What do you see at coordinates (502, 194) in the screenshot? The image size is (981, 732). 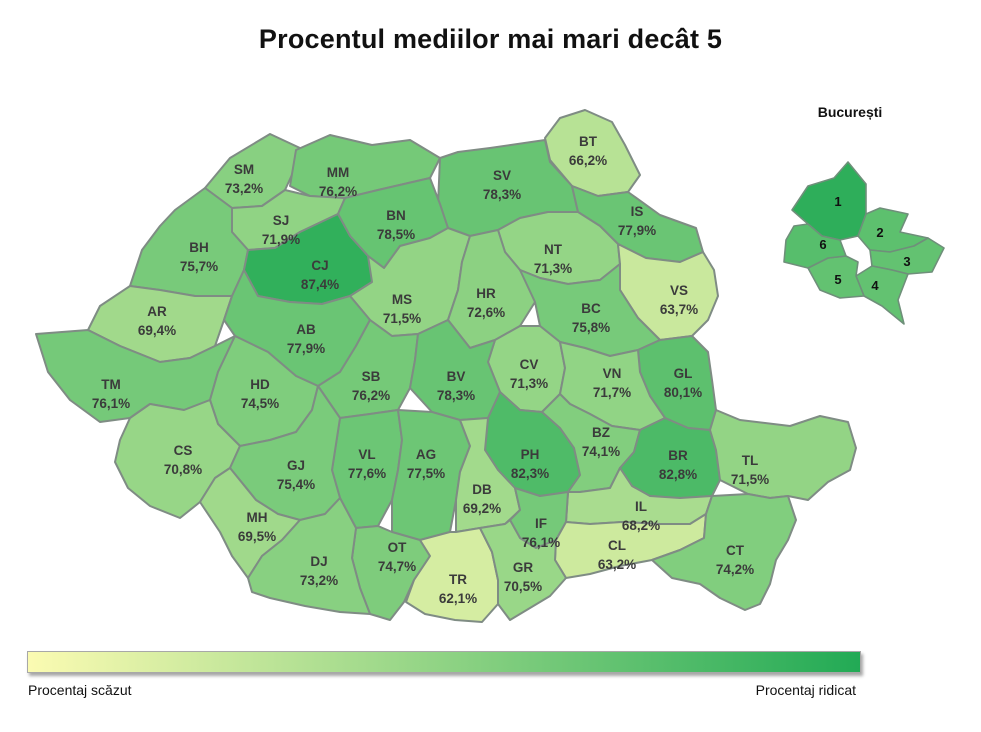 I see `county-value-sv: 78,3%` at bounding box center [502, 194].